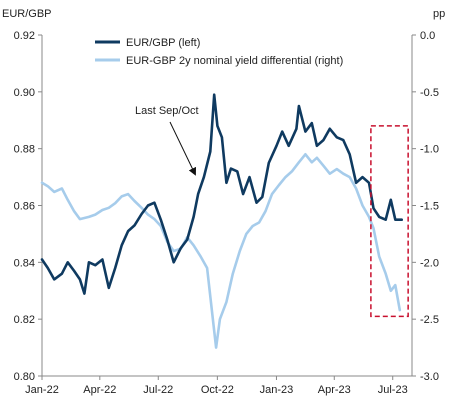  What do you see at coordinates (158, 390) in the screenshot?
I see `x-tick-label: Jul-22` at bounding box center [158, 390].